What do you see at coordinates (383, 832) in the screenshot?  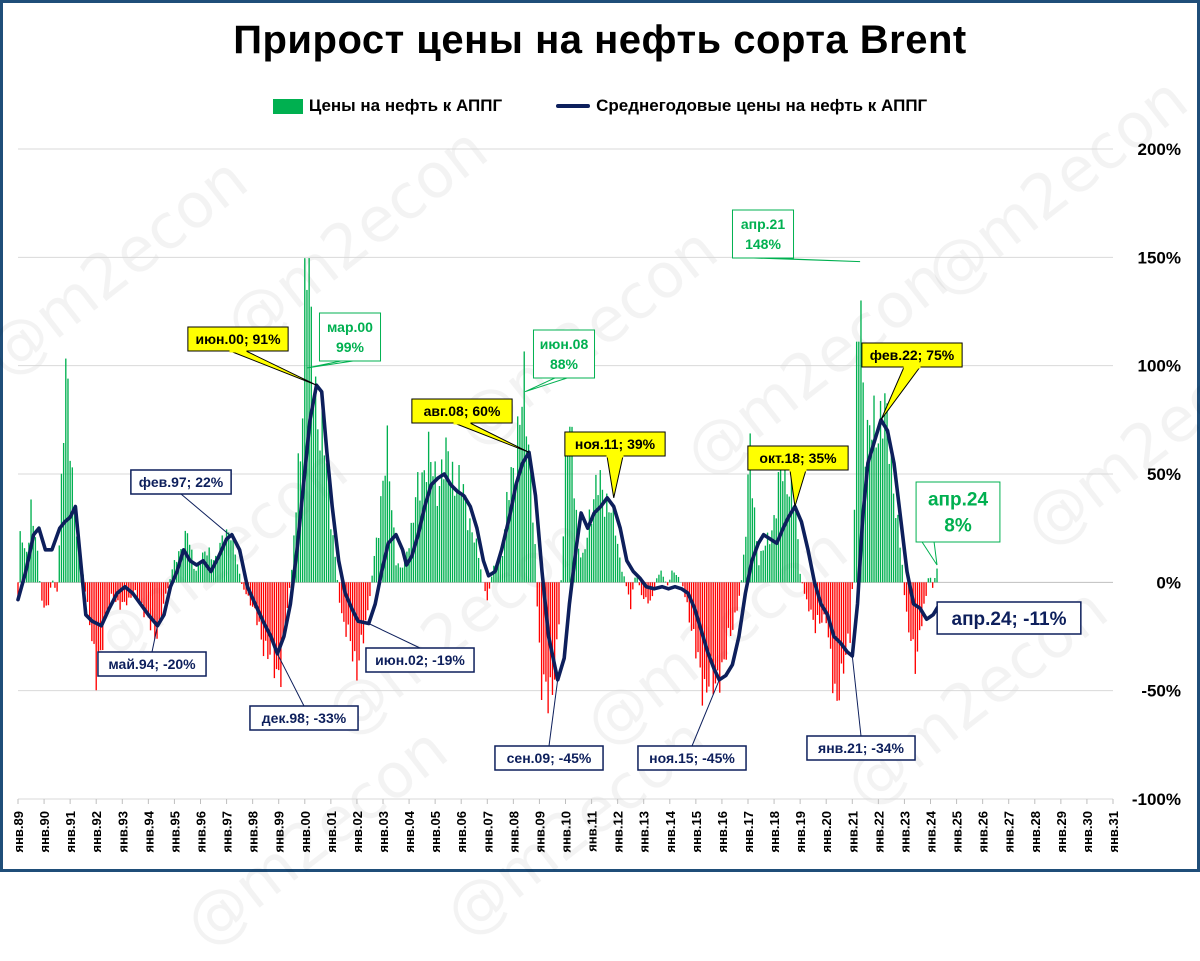 I see `x-tick-label: янв.03` at bounding box center [383, 832].